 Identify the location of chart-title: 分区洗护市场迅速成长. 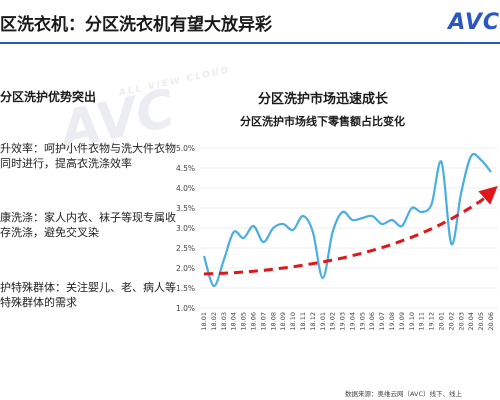
(323, 99).